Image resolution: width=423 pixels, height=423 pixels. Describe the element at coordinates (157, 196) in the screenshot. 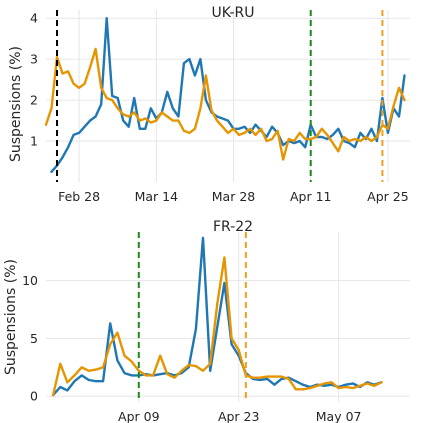

I see `x-tick-label: Mar 14` at that location.